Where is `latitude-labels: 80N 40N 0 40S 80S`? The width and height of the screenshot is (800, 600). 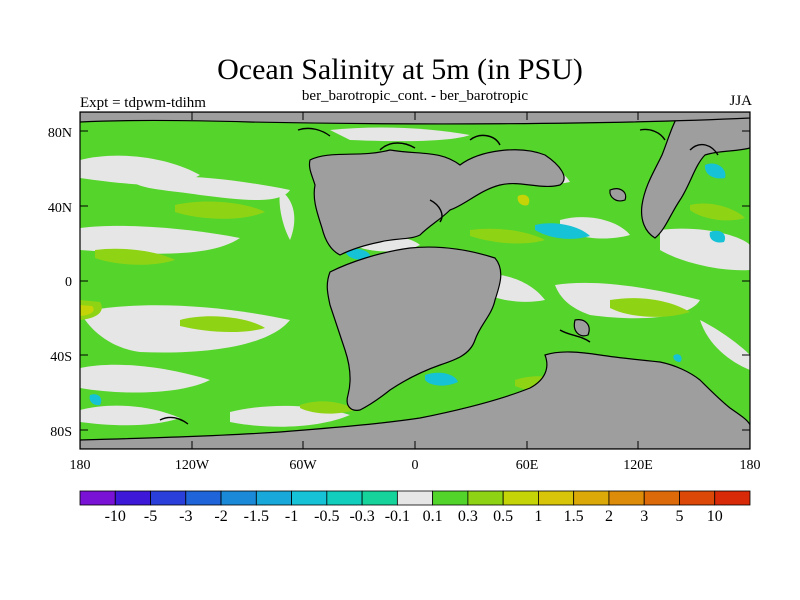
latitude-labels: 80N 40N 0 40S 80S is located at coordinates (60, 283).